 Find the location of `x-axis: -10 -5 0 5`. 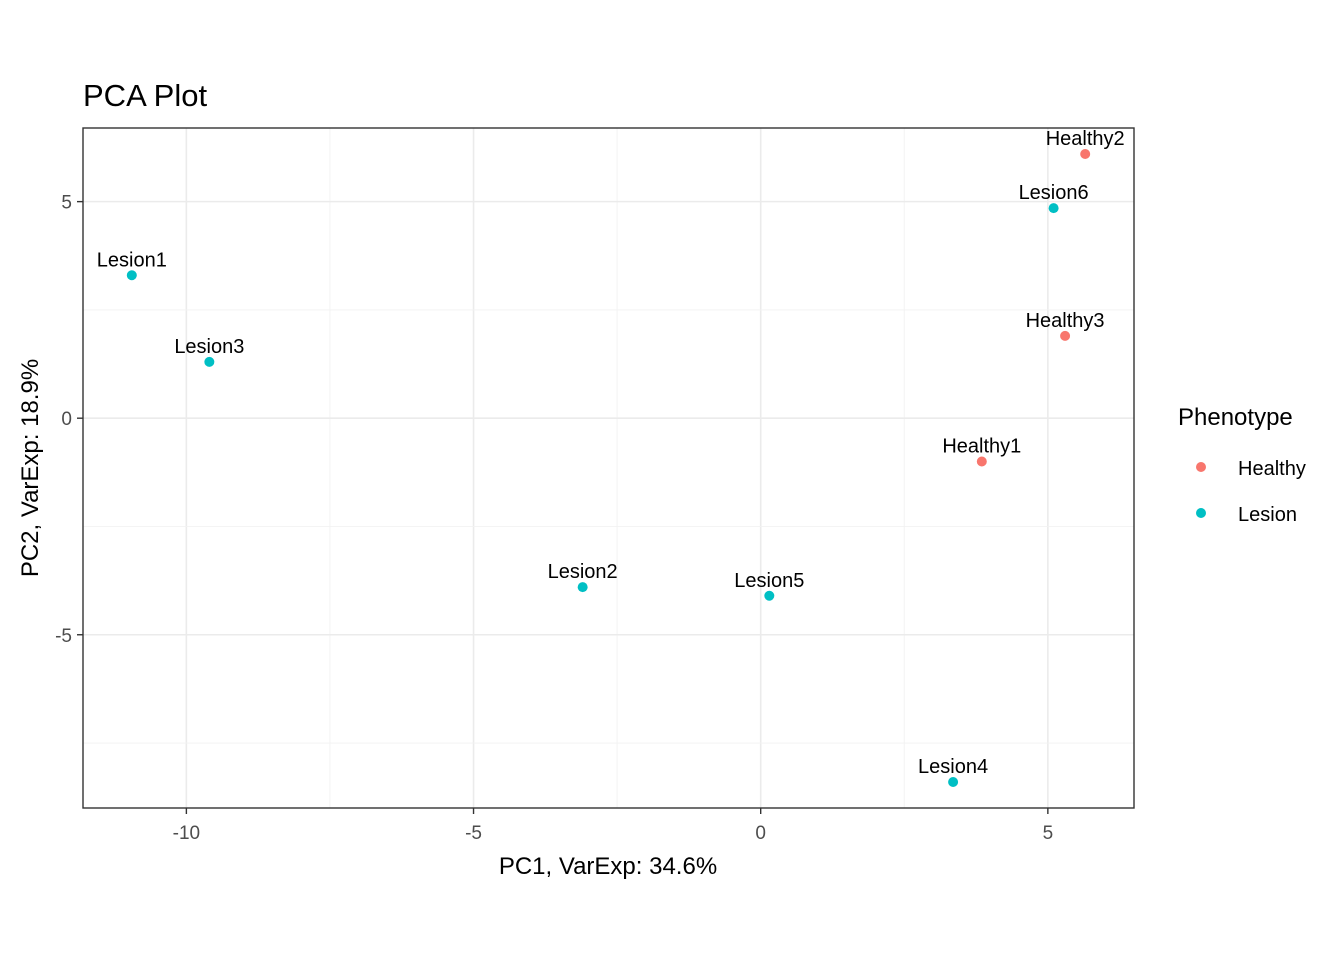

x-axis: -10 -5 0 5 is located at coordinates (613, 826).